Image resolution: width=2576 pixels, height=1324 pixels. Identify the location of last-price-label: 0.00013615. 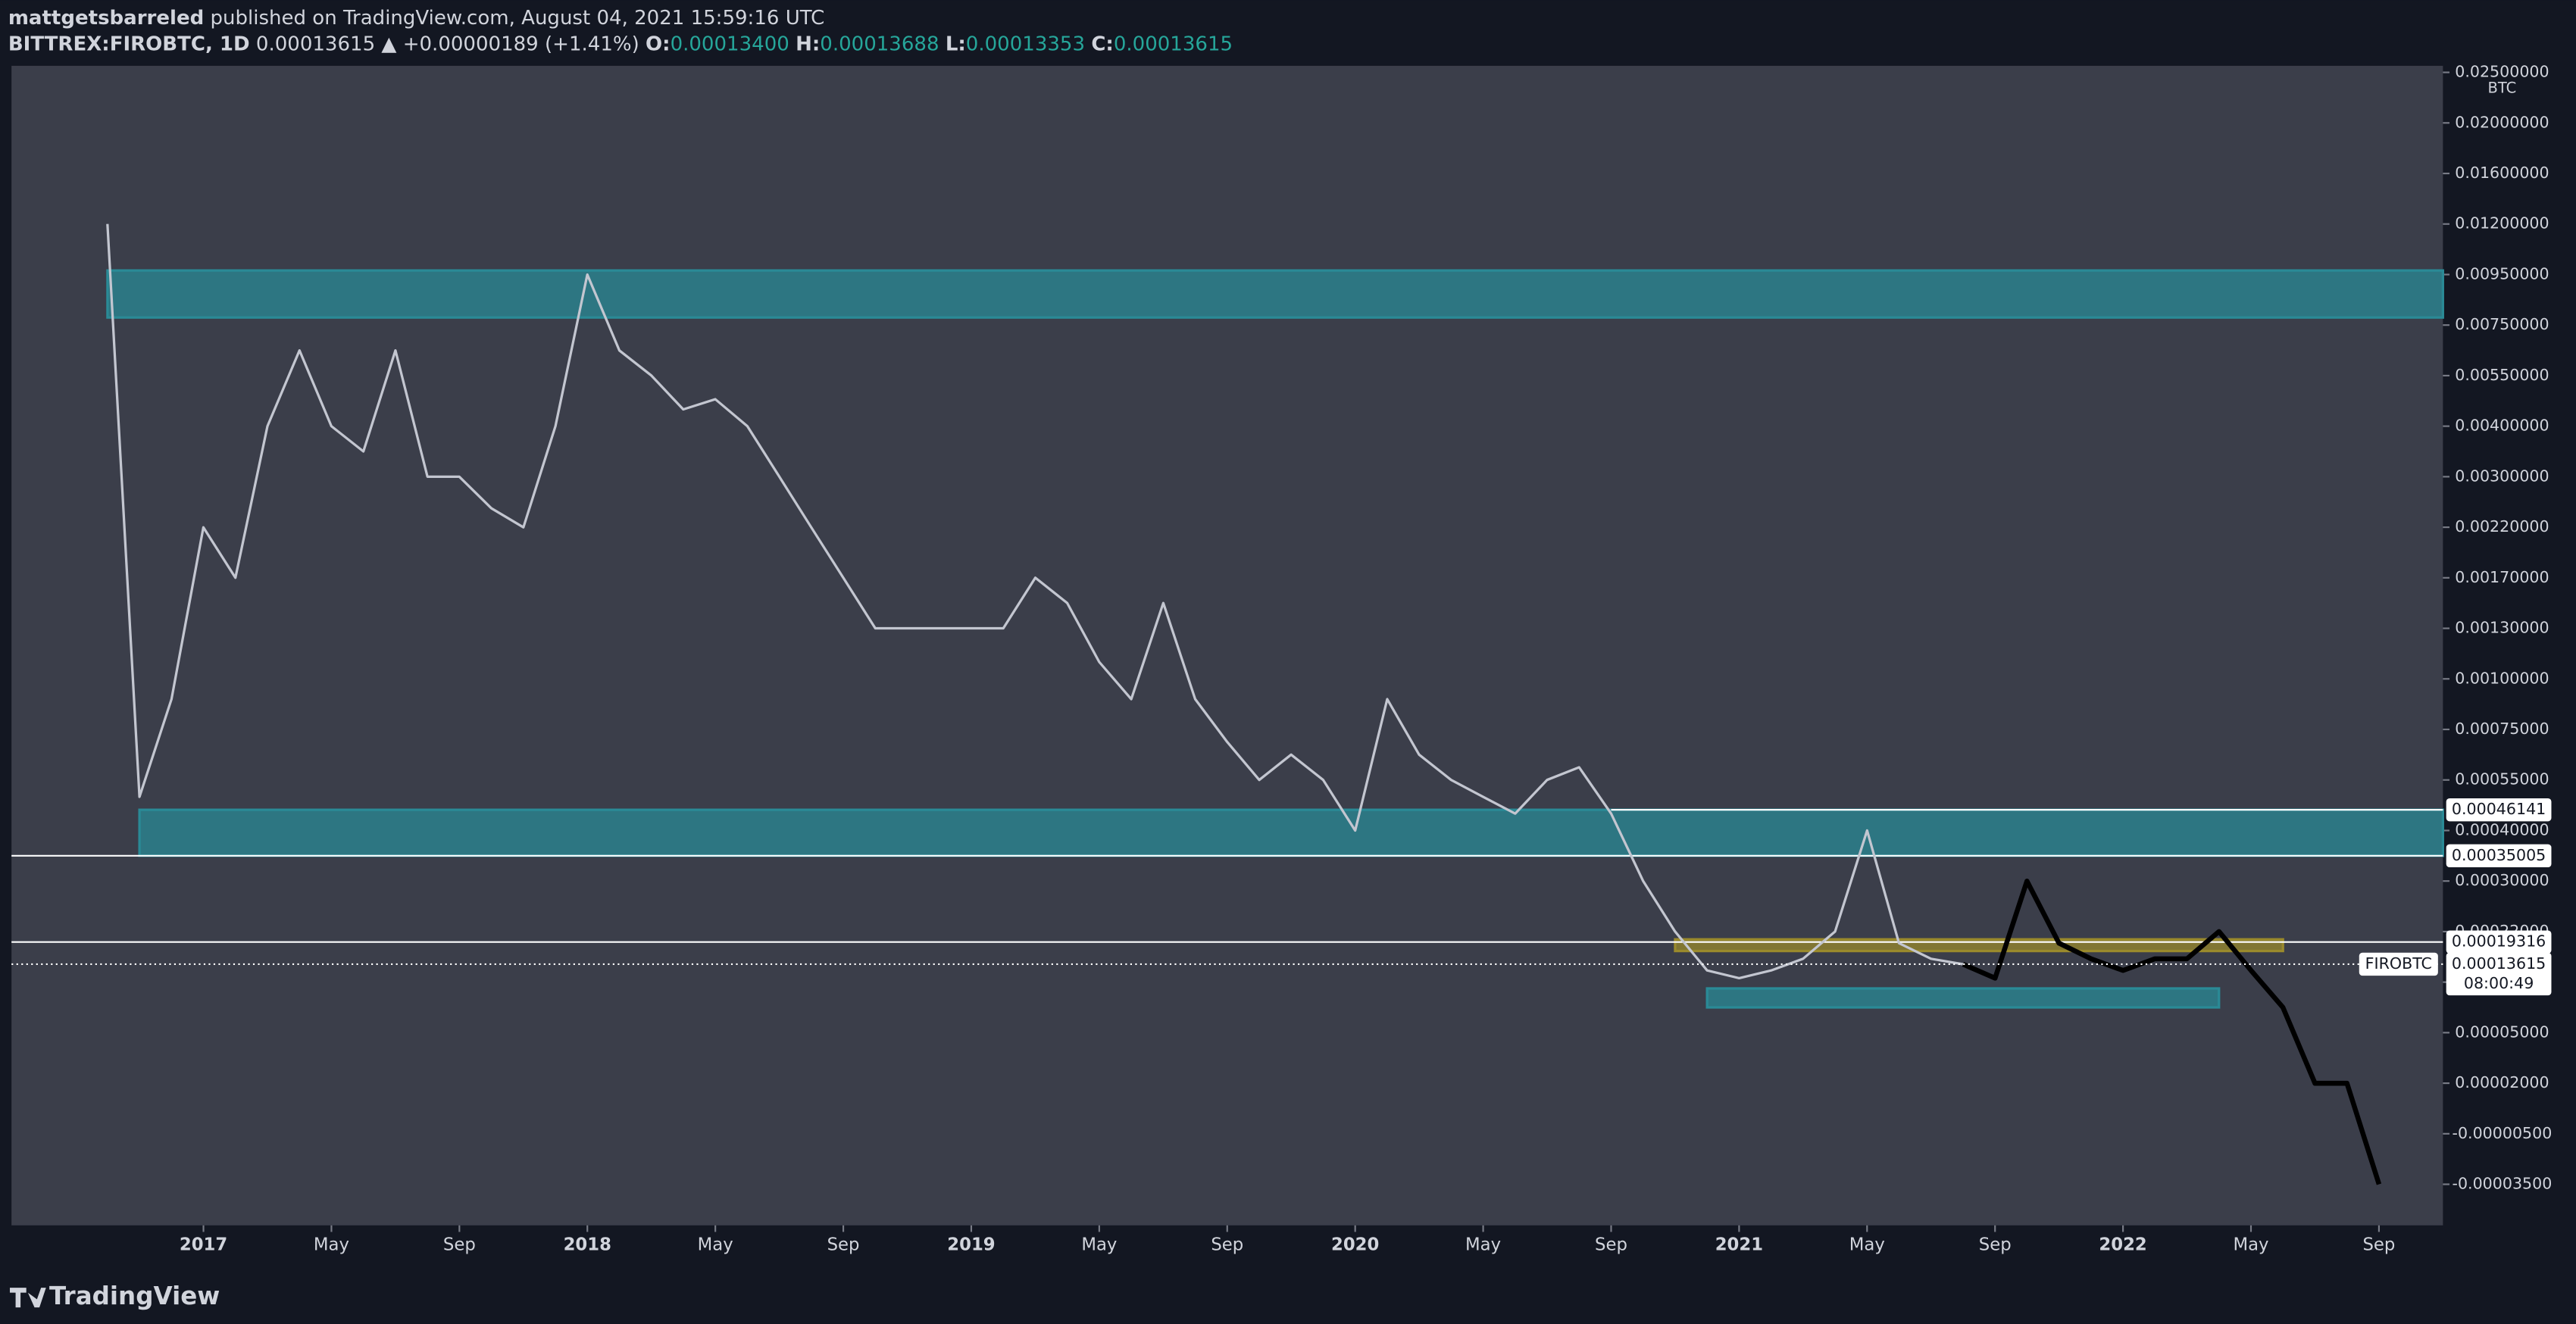
(2499, 964).